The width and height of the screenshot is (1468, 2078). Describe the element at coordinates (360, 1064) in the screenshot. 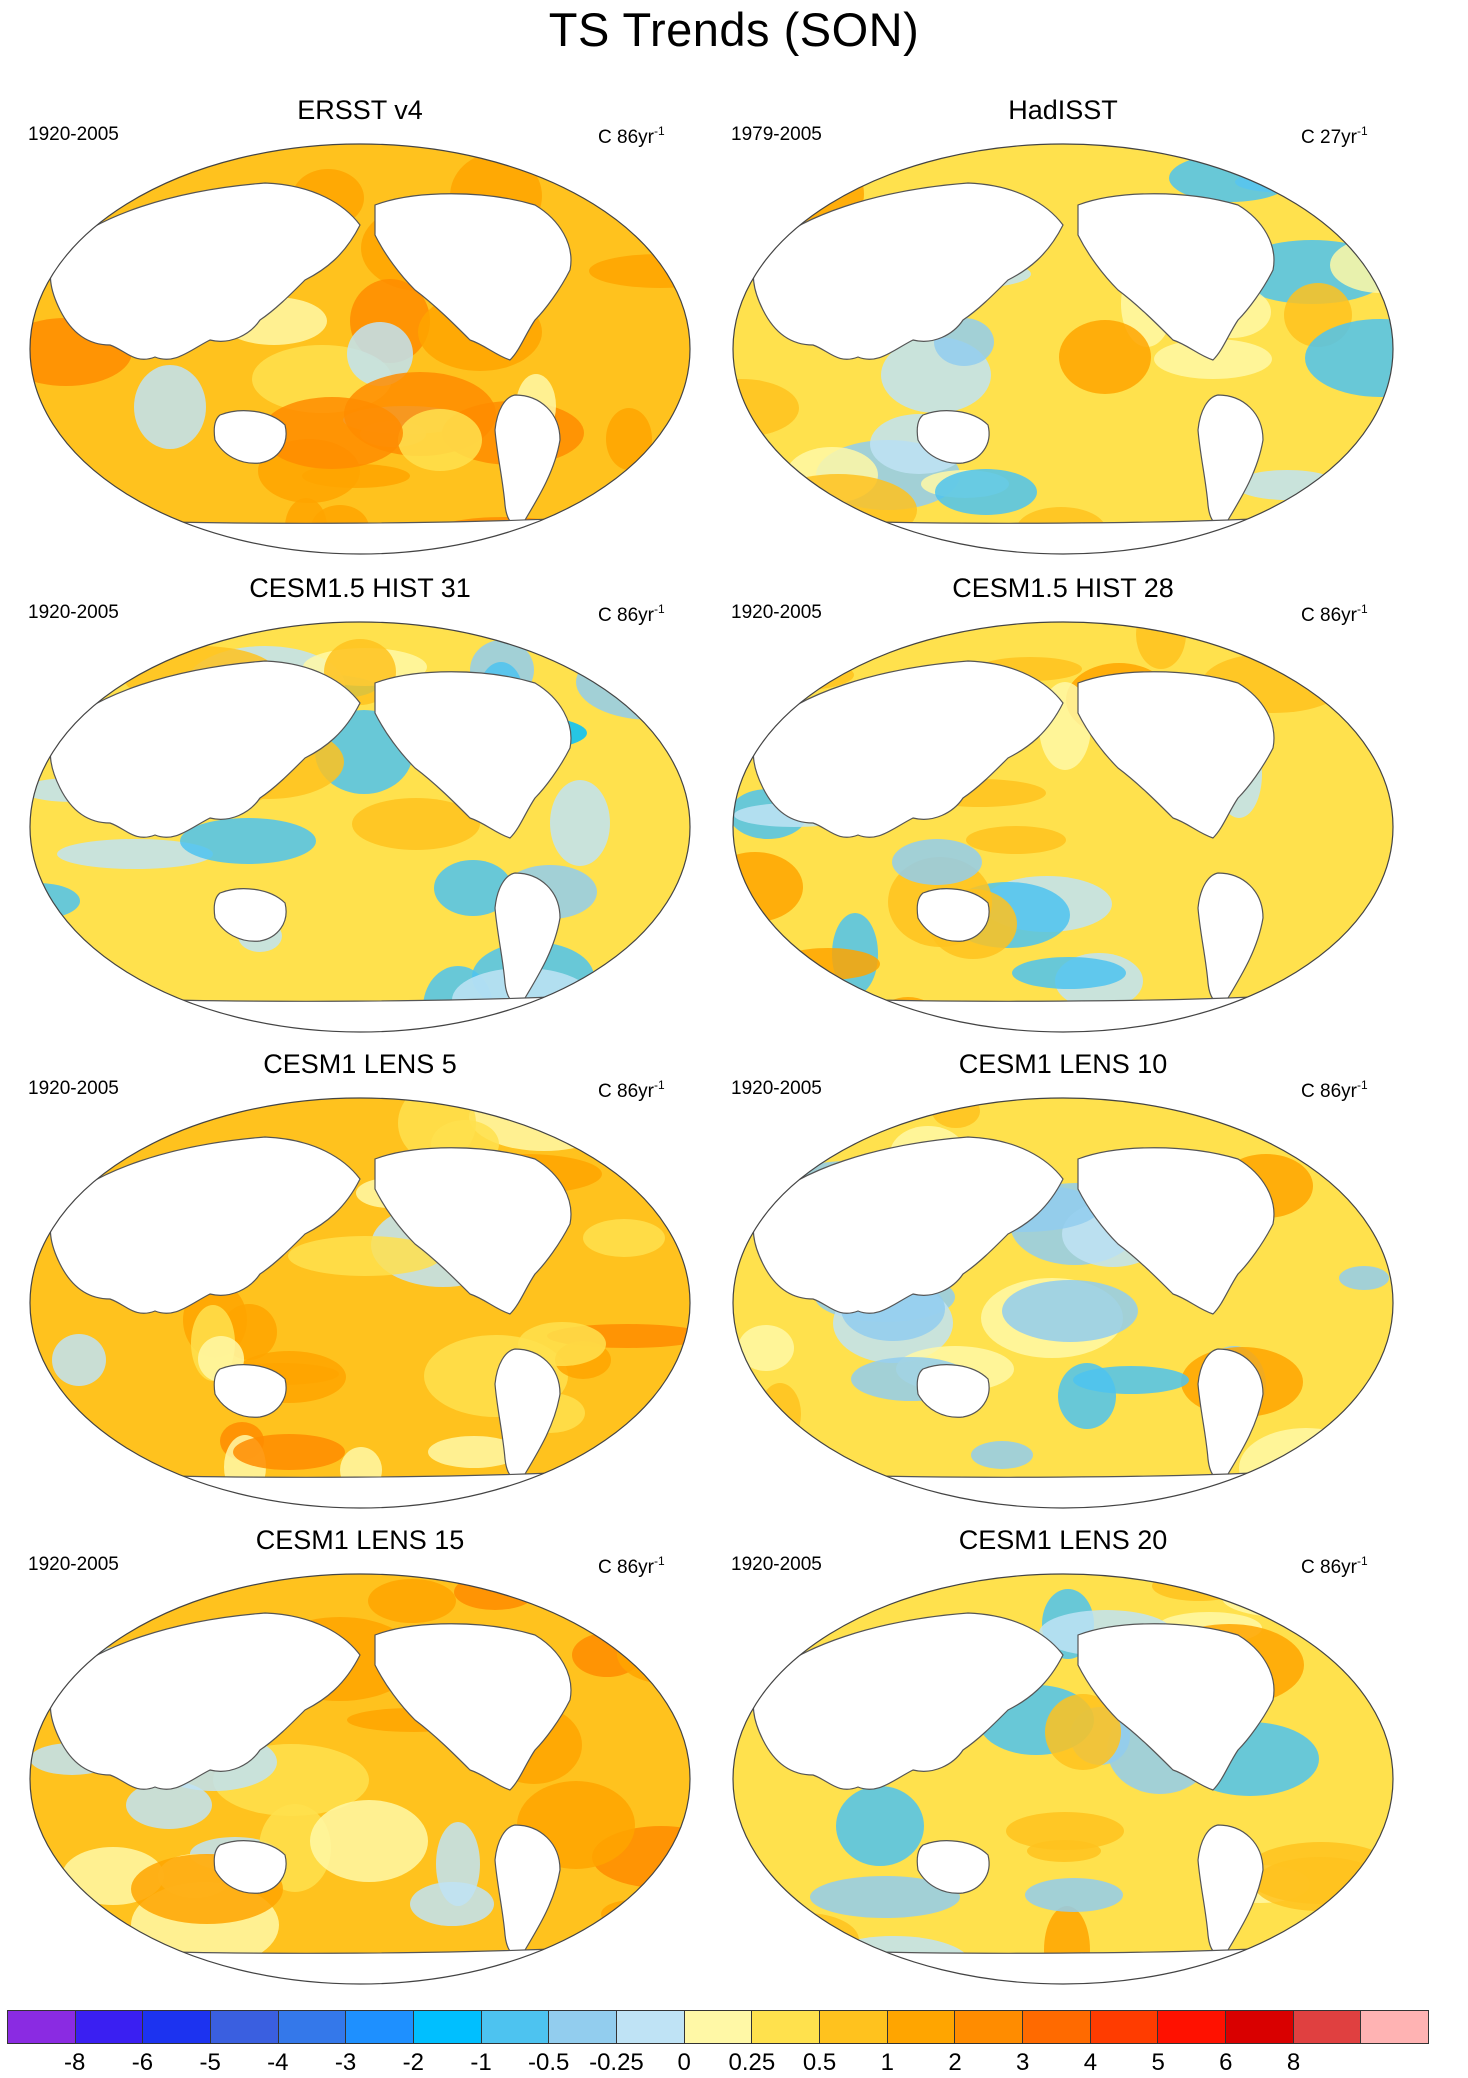

I see `panel-title: CESM1 LENS 5` at that location.